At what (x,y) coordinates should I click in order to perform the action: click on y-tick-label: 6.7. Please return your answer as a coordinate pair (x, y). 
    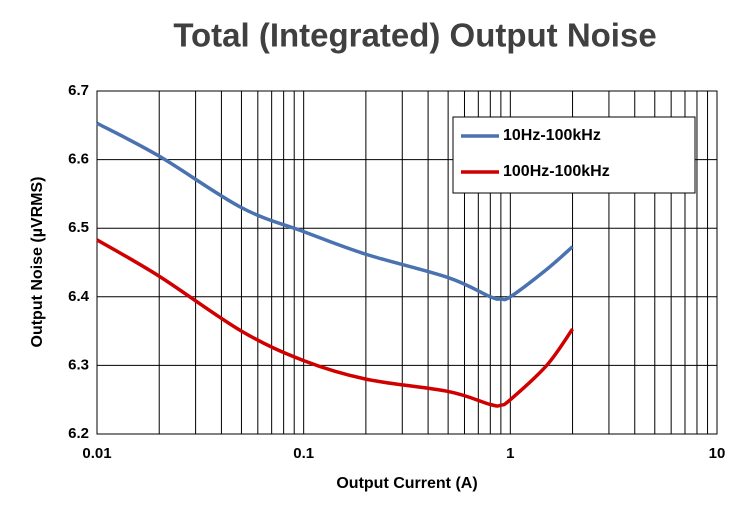
    Looking at the image, I should click on (78, 90).